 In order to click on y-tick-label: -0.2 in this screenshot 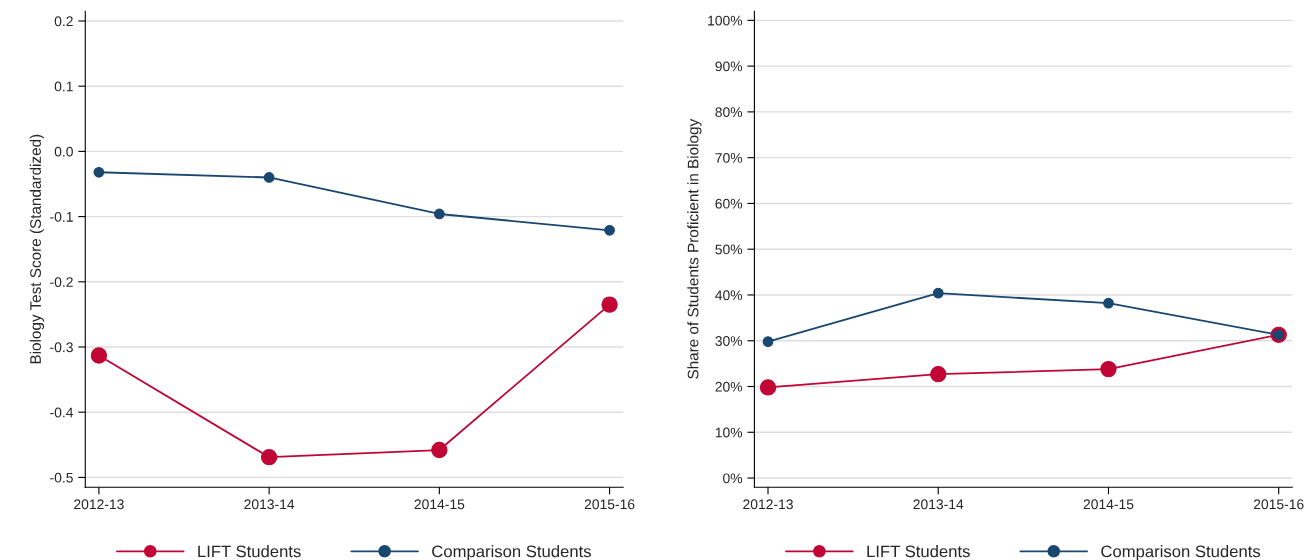, I will do `click(61, 282)`.